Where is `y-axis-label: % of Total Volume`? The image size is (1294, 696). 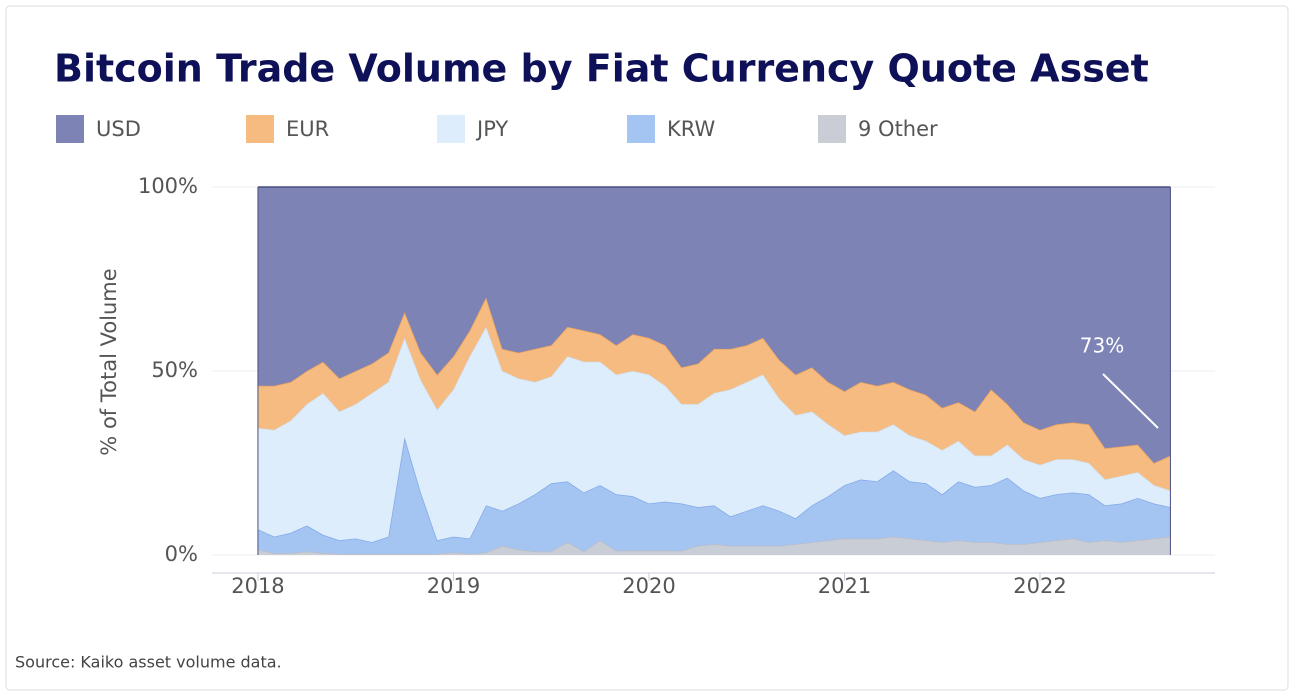
y-axis-label: % of Total Volume is located at coordinates (109, 361).